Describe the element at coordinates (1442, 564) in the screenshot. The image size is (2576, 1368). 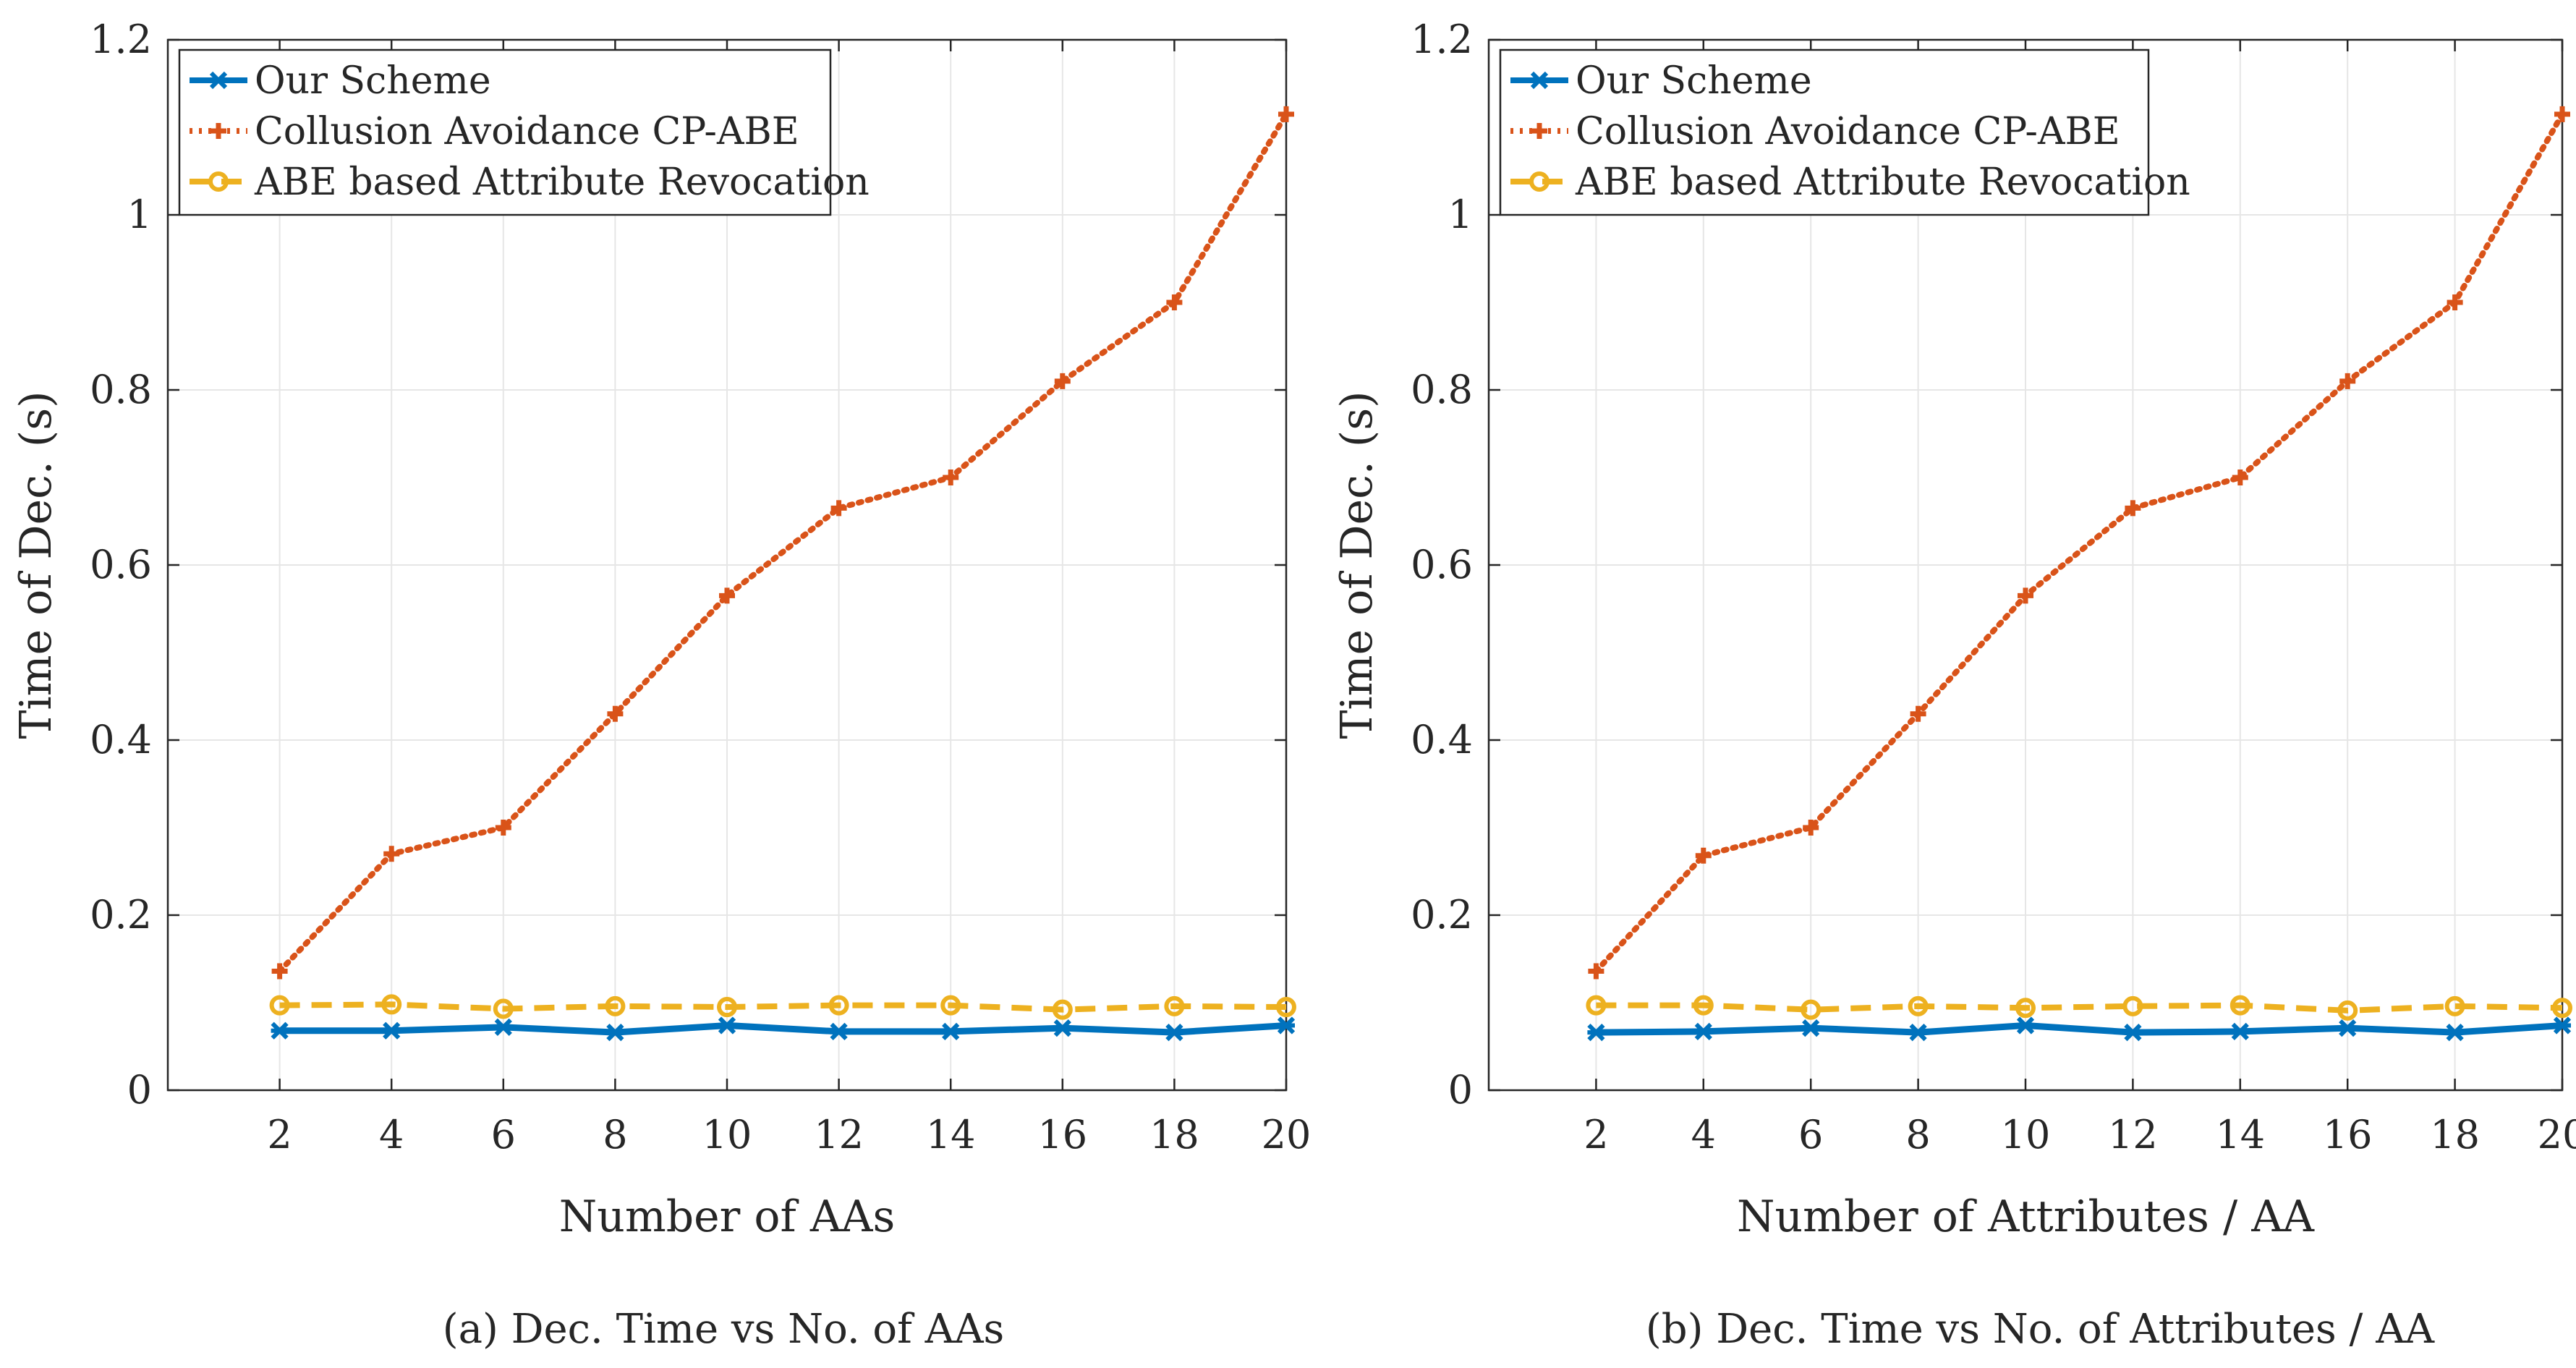
I see `y-tick-label-b: 0.6` at that location.